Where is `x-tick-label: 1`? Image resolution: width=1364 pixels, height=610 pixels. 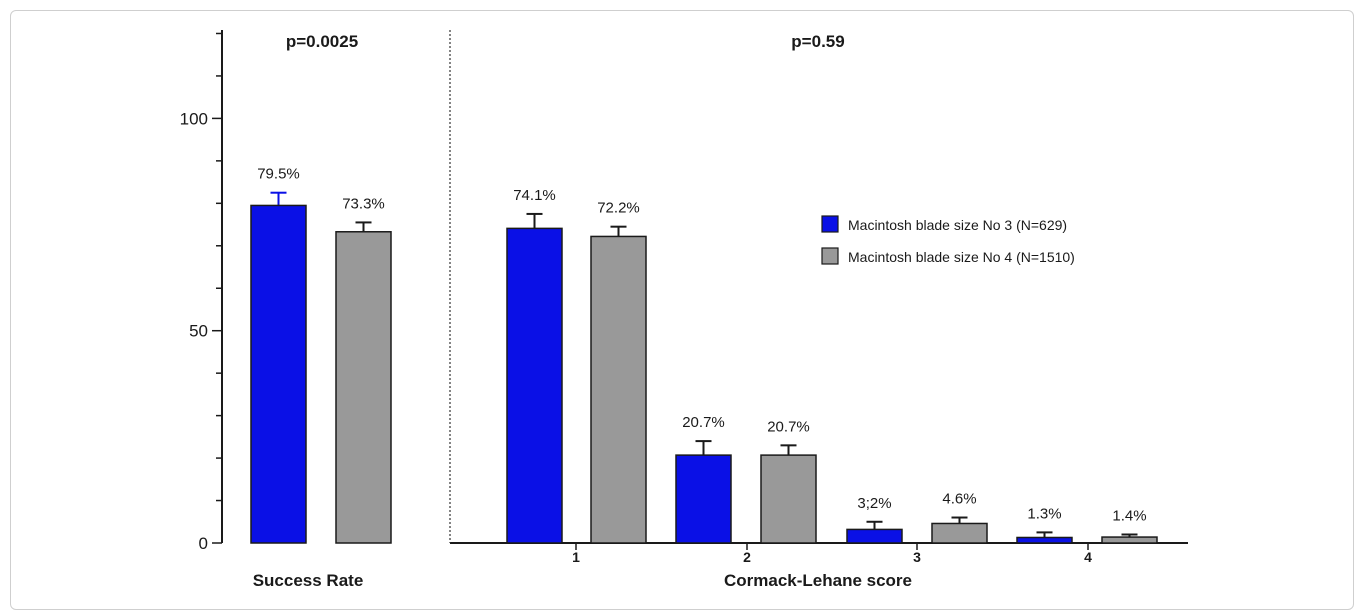
x-tick-label: 1 is located at coordinates (576, 557).